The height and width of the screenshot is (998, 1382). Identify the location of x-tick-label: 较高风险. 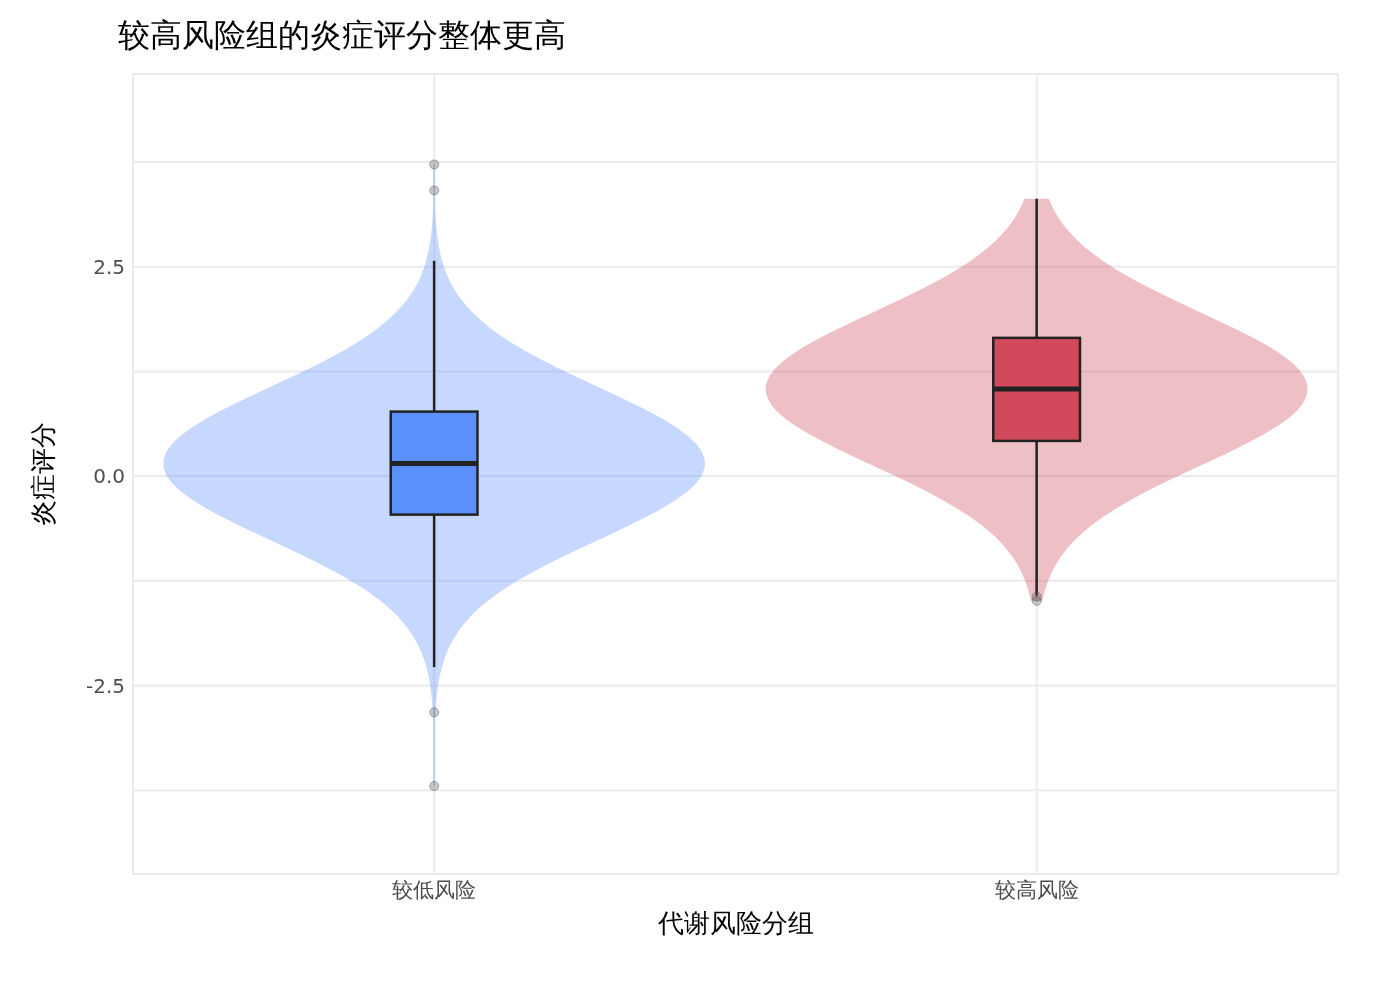
(1036, 889).